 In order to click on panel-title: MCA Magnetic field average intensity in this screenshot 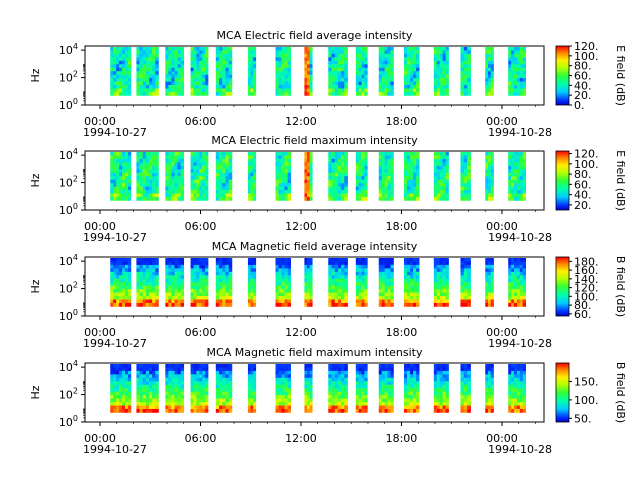, I will do `click(315, 246)`.